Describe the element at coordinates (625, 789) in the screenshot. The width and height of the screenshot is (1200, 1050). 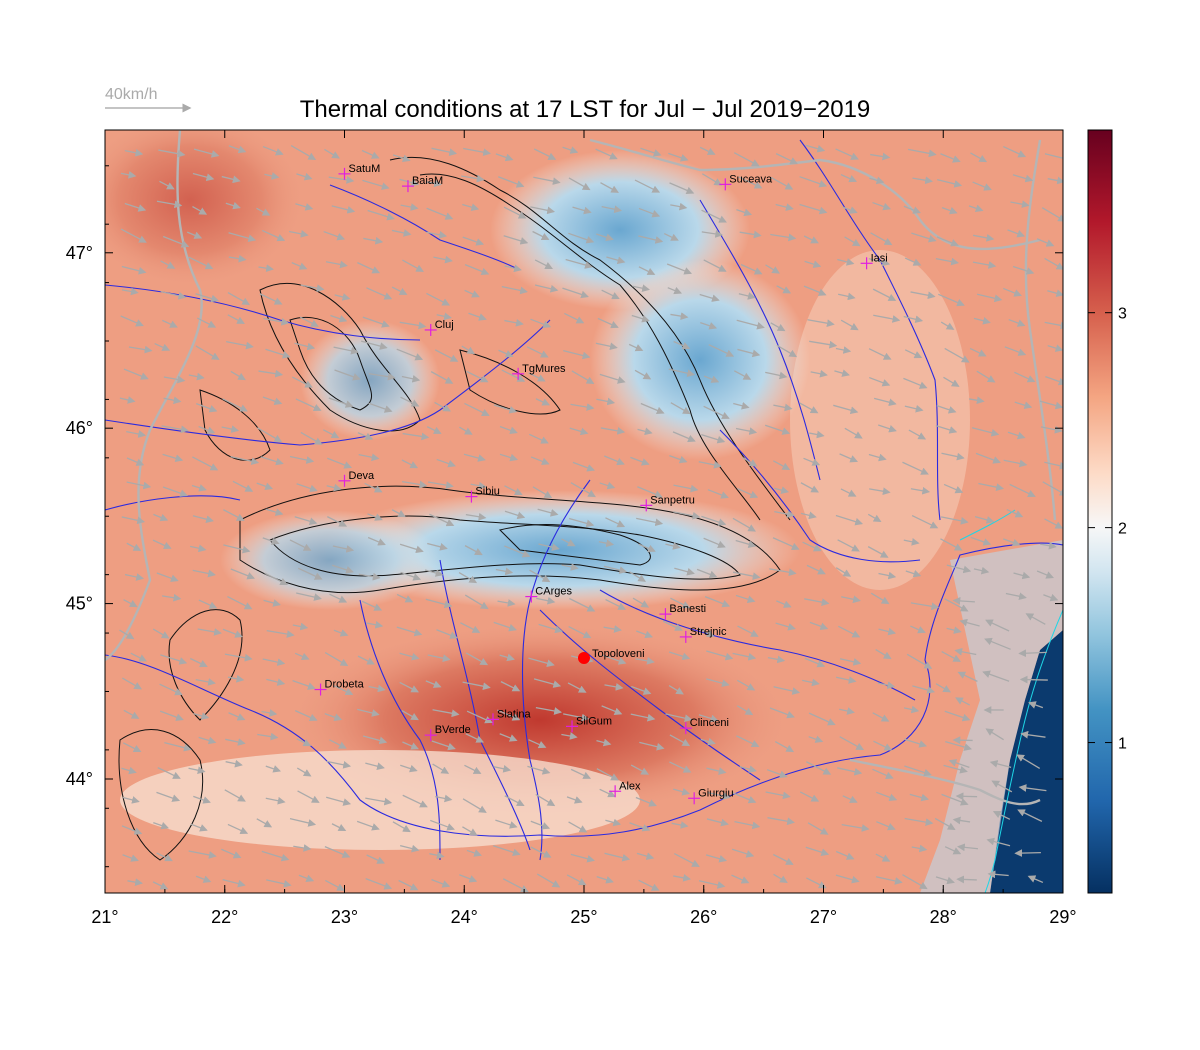
I see `city-alex: Alex` at that location.